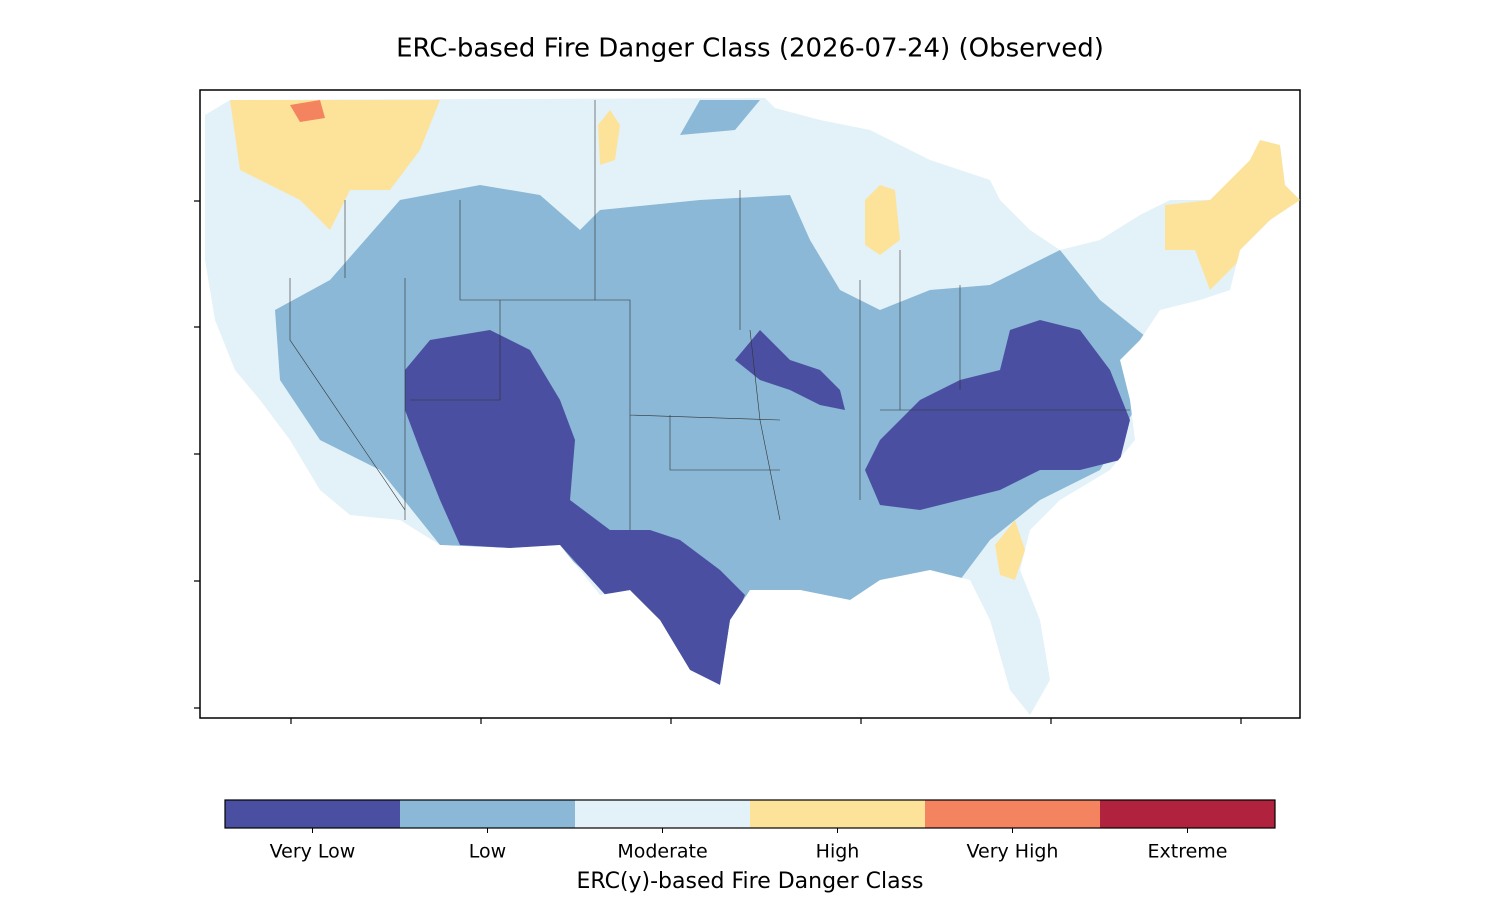 The image size is (1500, 900). What do you see at coordinates (1013, 852) in the screenshot?
I see `colorbar-tick-label: Very High` at bounding box center [1013, 852].